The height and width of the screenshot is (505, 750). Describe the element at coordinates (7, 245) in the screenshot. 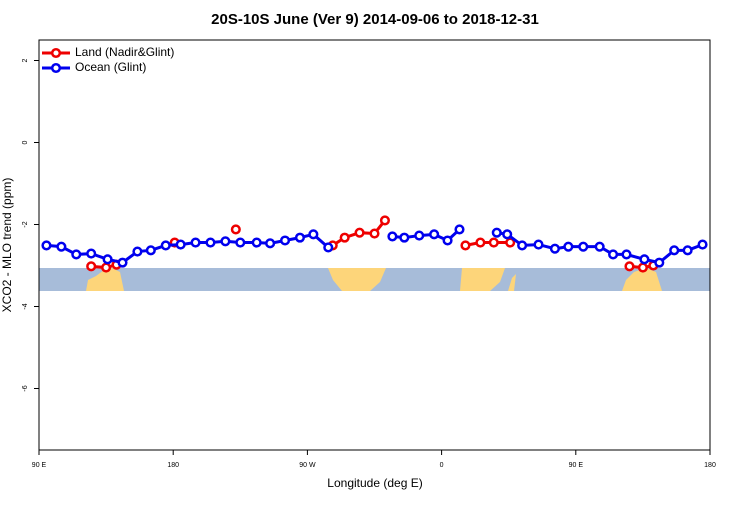

I see `y-axis-label: XCO2 - MLO trend (ppm)` at that location.